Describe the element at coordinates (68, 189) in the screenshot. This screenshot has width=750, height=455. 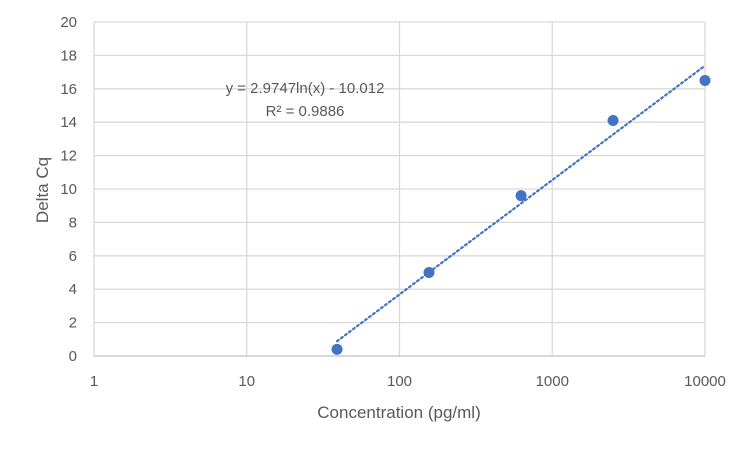
I see `y-tick-label: 10` at that location.